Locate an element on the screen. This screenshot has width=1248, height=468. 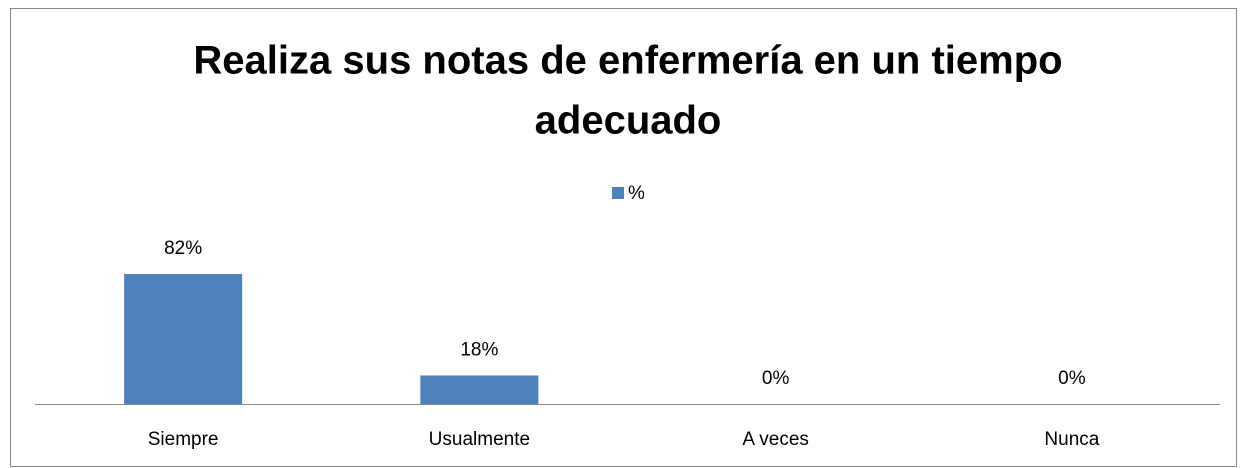
legend-swatch is located at coordinates (618, 193).